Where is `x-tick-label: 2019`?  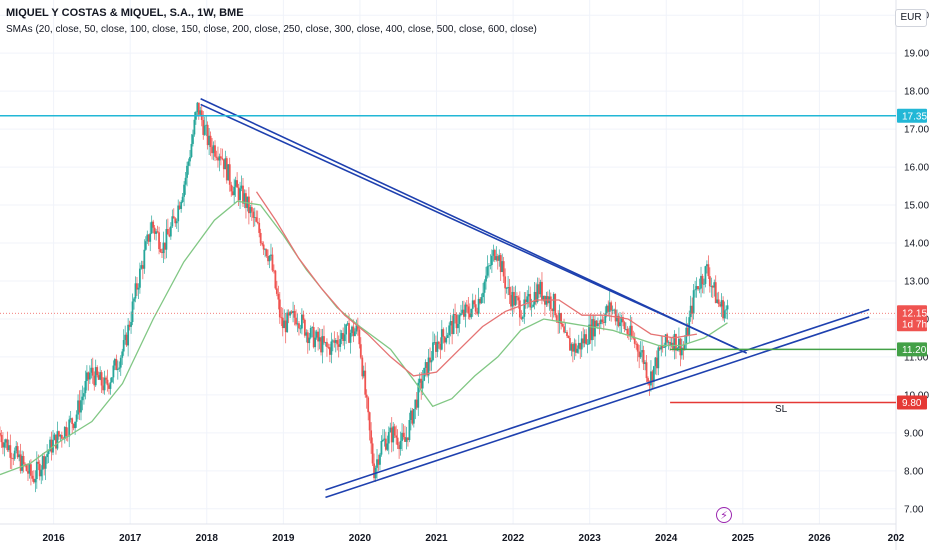
x-tick-label: 2019 is located at coordinates (283, 538).